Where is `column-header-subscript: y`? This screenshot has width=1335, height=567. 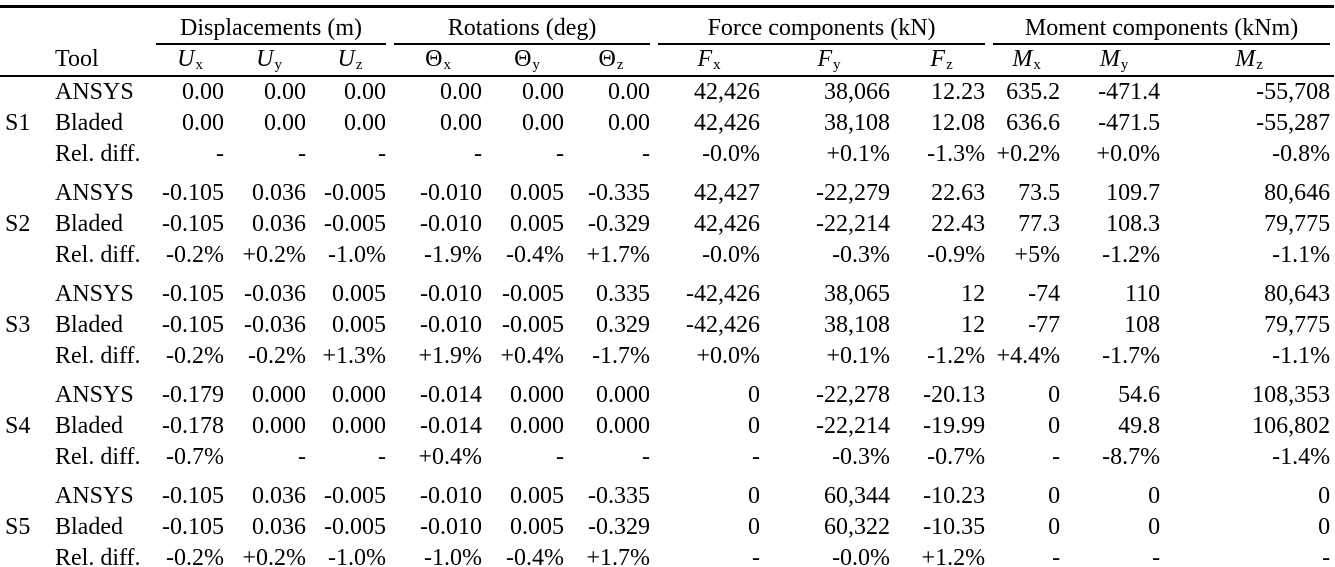
column-header-subscript: y is located at coordinates (837, 65).